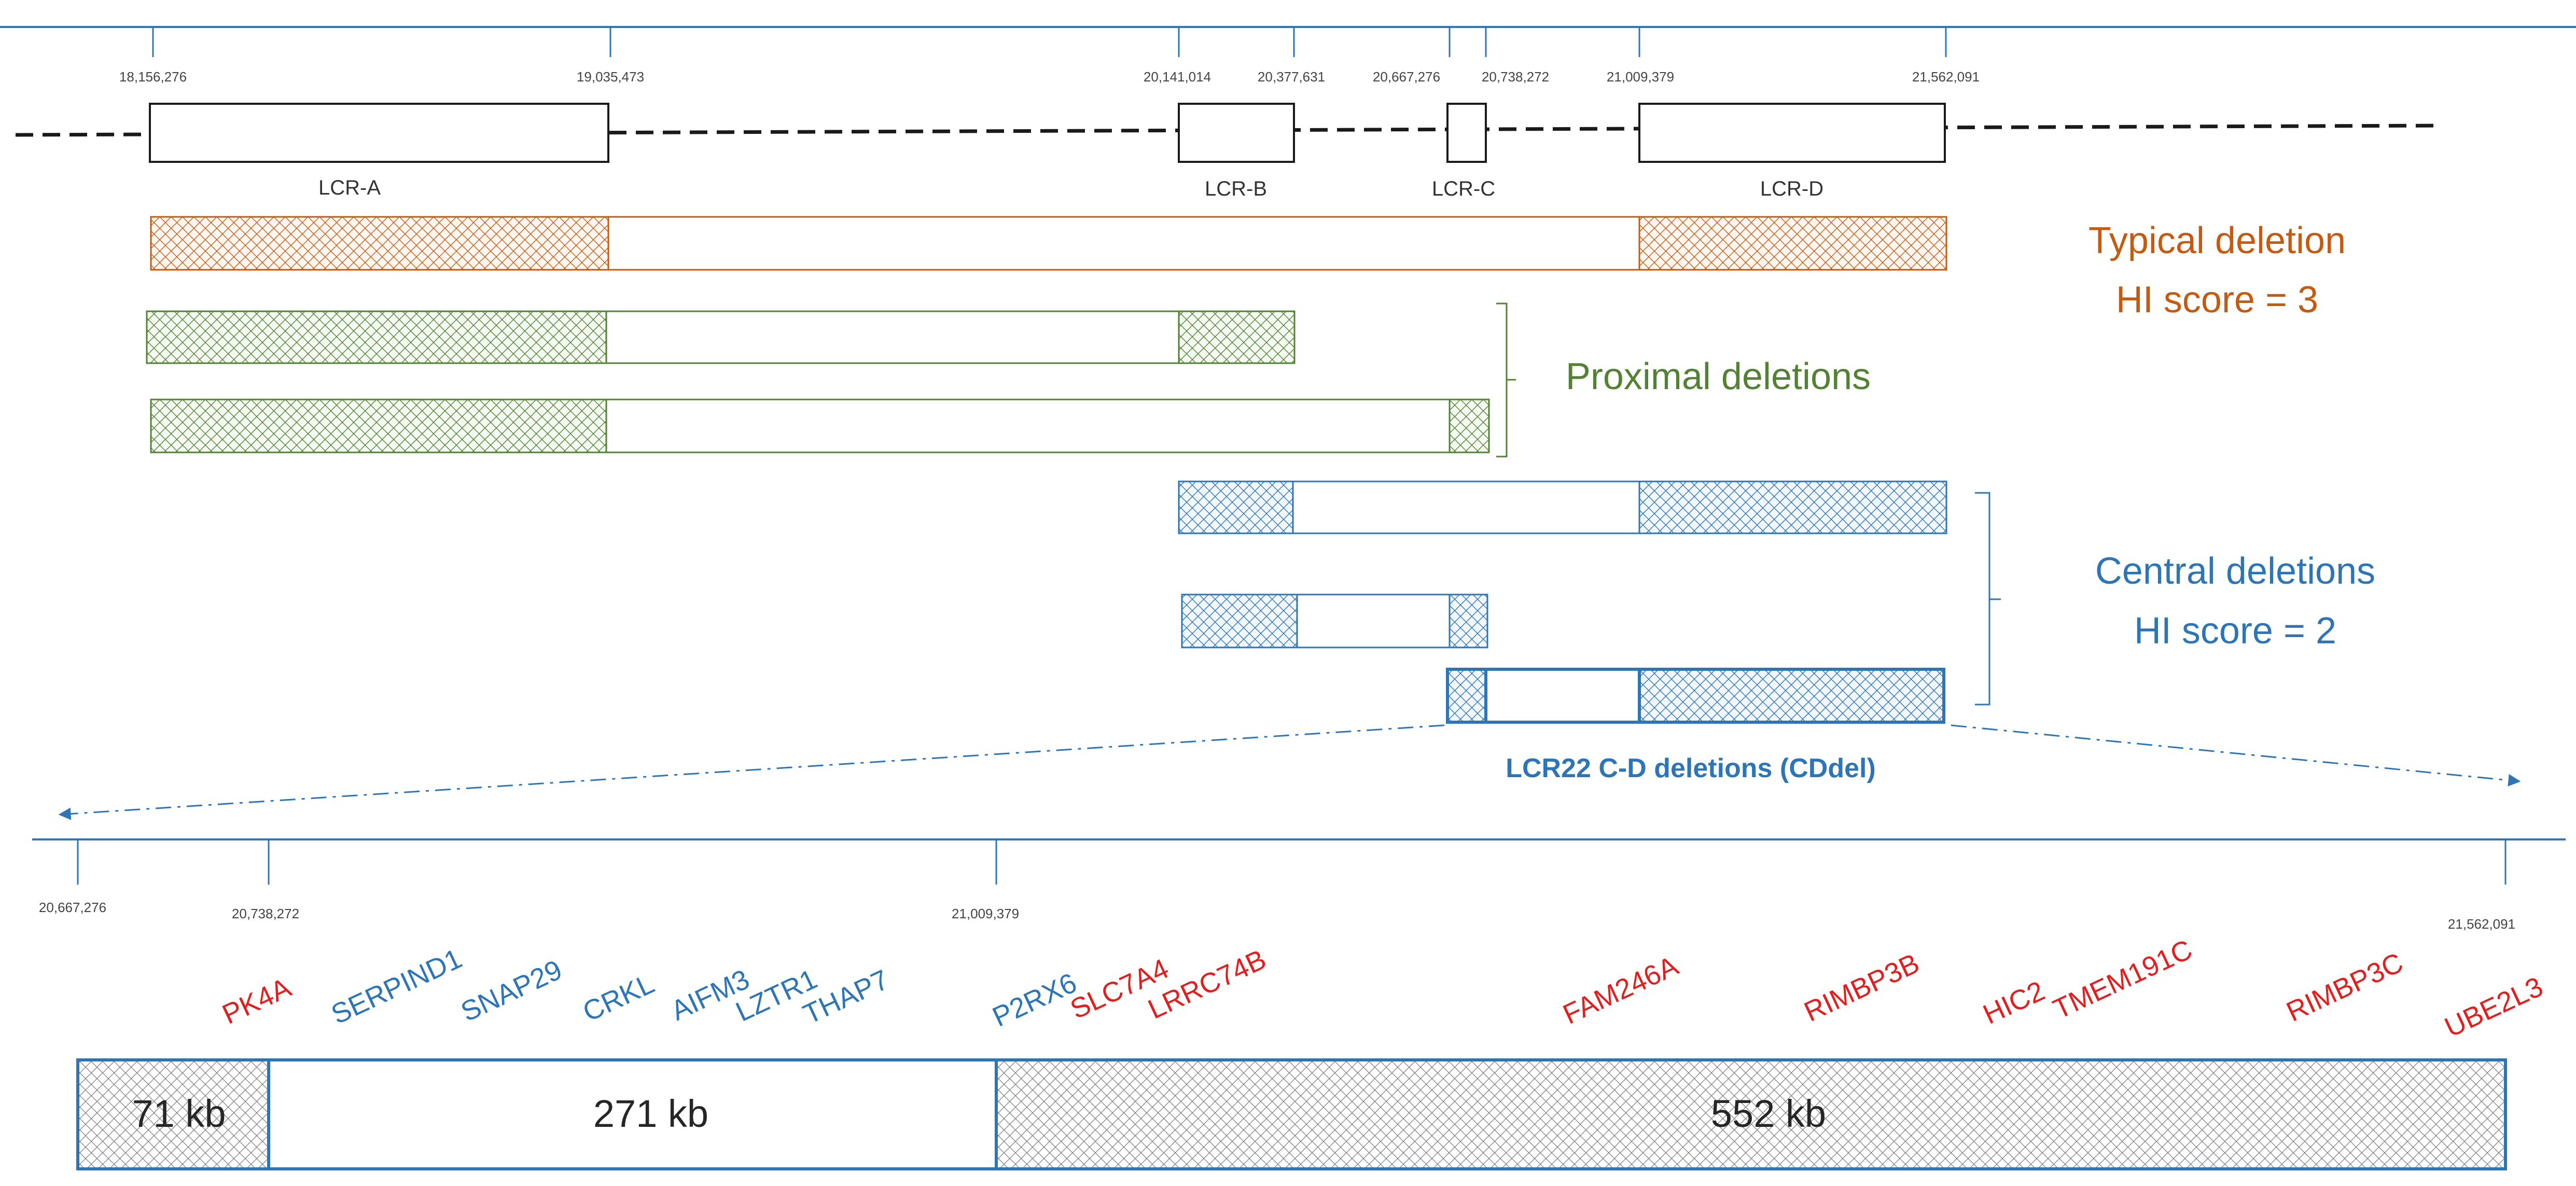 Image resolution: width=2576 pixels, height=1186 pixels. I want to click on central-deletion-b-d-lcr-d-segment, so click(1792, 507).